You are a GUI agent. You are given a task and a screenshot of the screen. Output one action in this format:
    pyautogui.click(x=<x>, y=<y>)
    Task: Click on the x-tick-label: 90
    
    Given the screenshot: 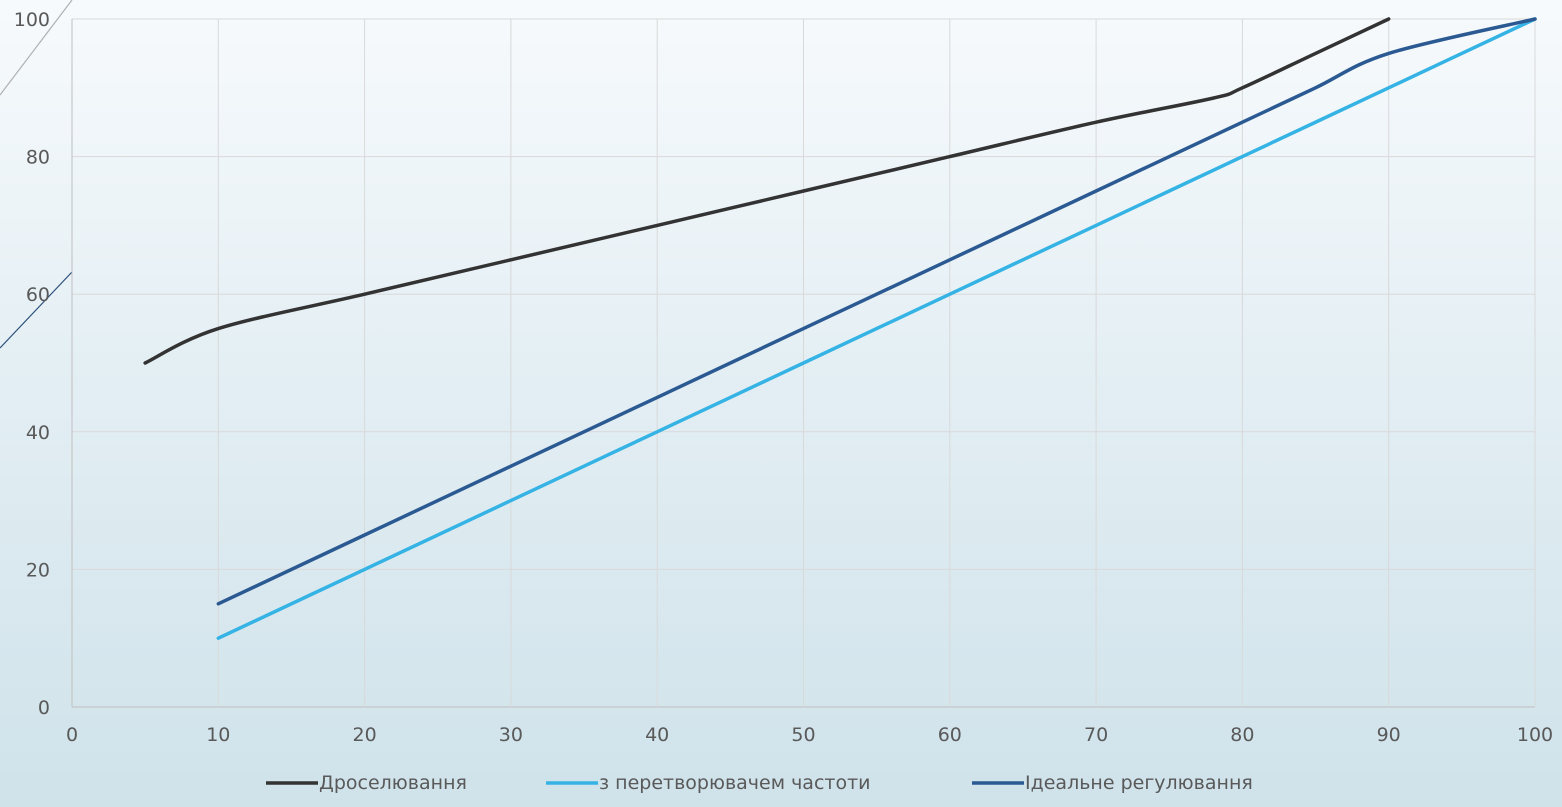 What is the action you would take?
    pyautogui.click(x=1389, y=735)
    